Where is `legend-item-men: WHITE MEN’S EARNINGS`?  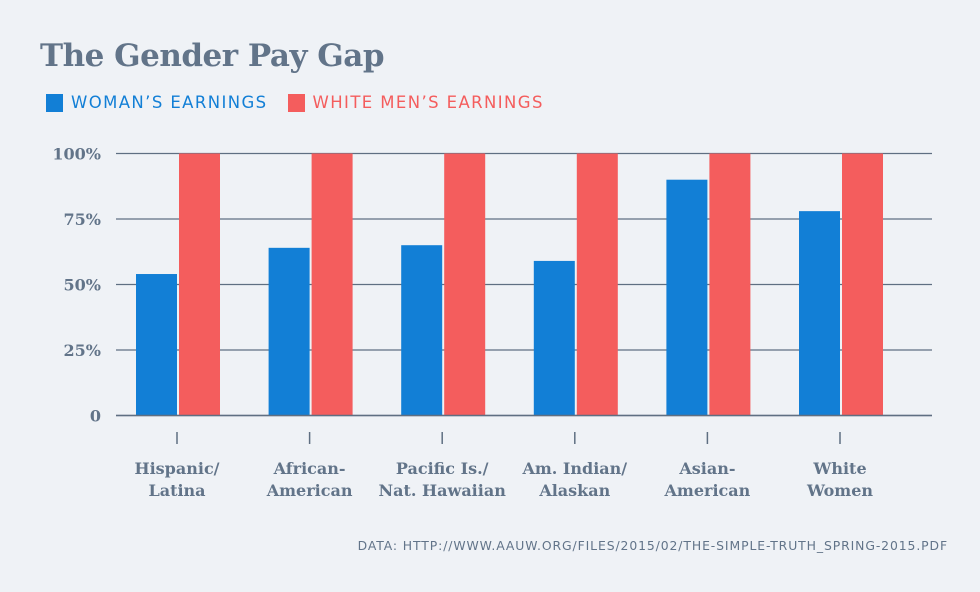
legend-item-men: WHITE MEN’S EARNINGS is located at coordinates (415, 102).